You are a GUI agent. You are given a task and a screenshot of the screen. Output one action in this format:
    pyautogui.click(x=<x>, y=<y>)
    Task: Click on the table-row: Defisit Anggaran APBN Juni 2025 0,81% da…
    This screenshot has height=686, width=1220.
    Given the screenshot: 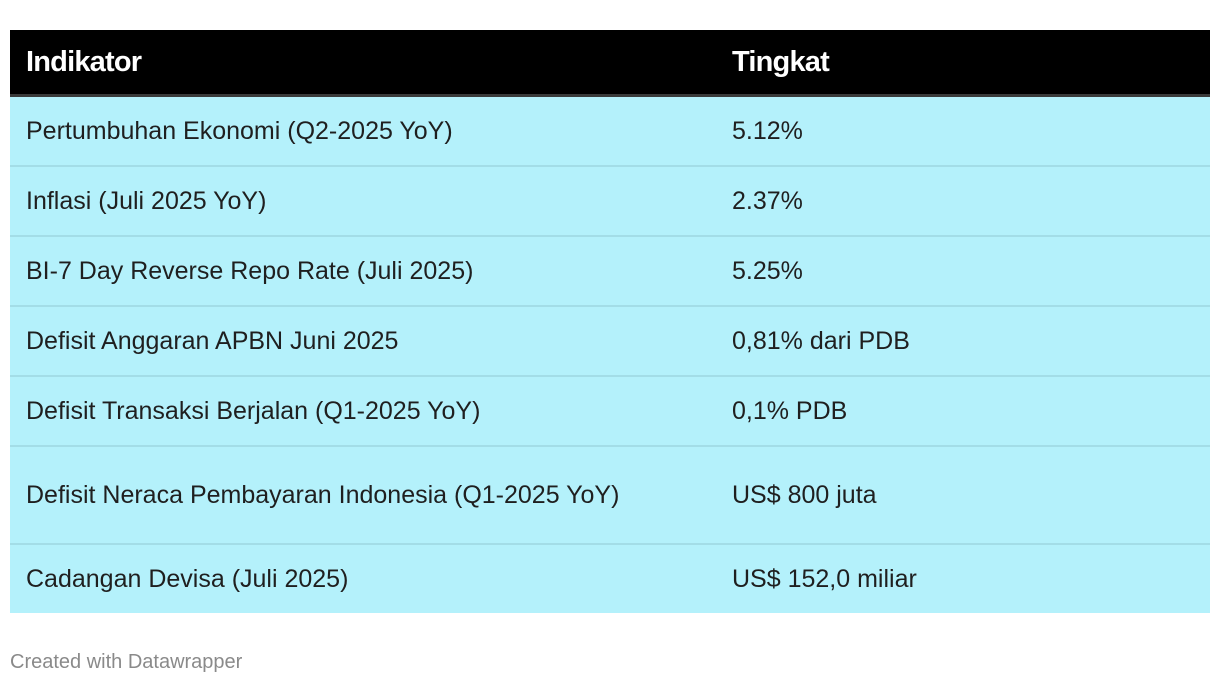 What is the action you would take?
    pyautogui.click(x=610, y=340)
    